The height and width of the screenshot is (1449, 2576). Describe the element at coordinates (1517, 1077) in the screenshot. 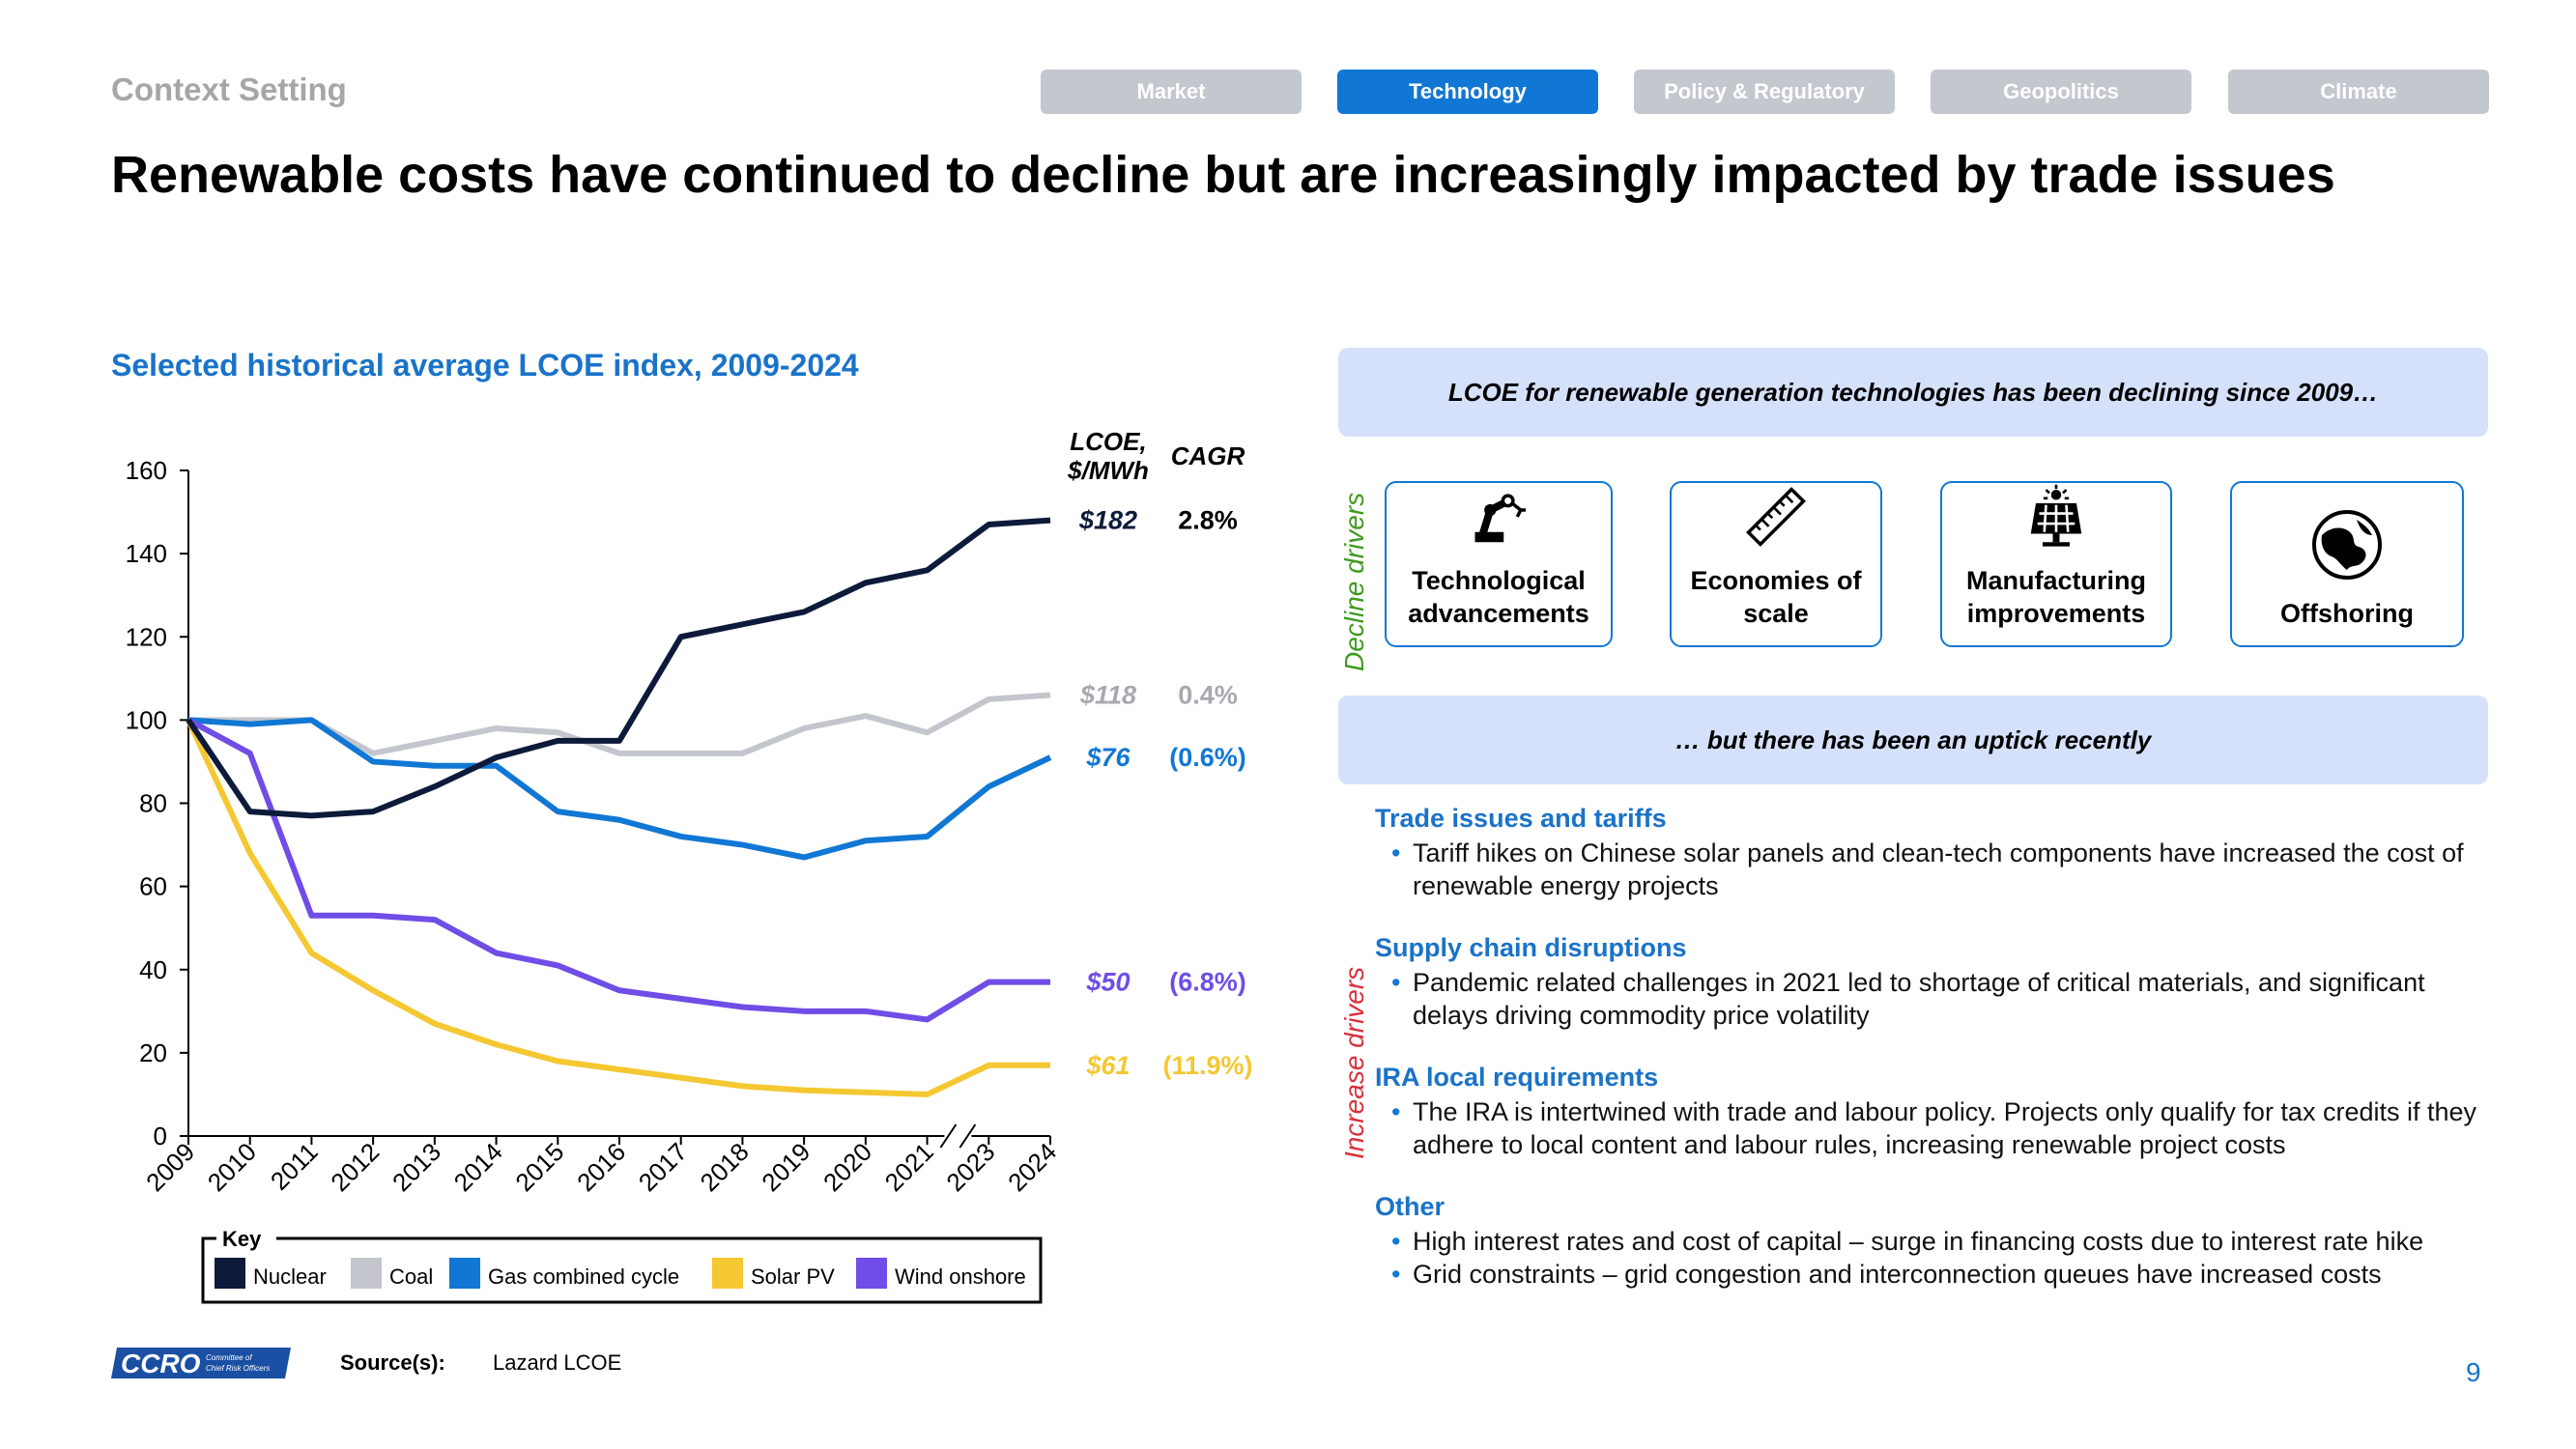

I see `section-heading-ira: IRA local requirements` at that location.